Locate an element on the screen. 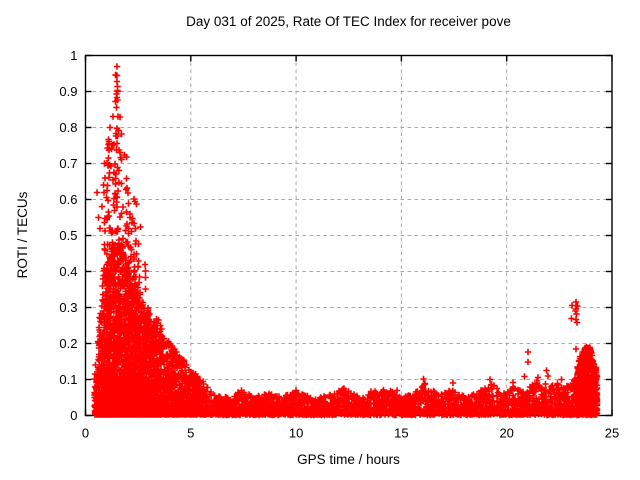 The image size is (640, 480). y-tick-label: 0.4 is located at coordinates (68, 271).